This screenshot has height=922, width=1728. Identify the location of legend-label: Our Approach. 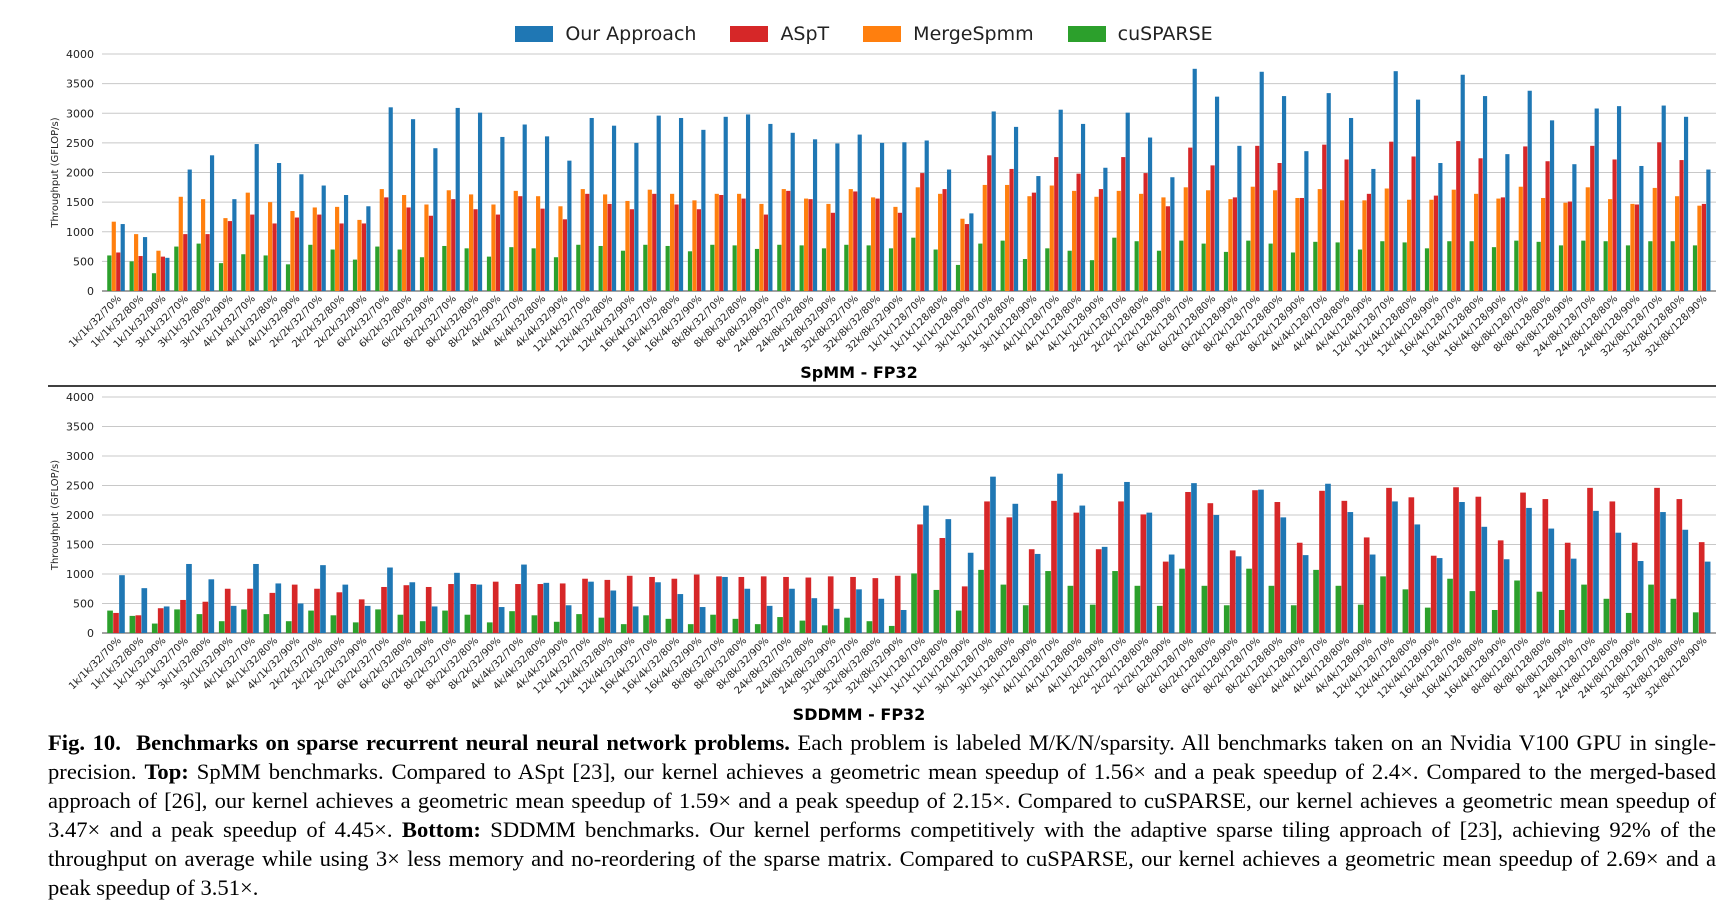
(631, 34).